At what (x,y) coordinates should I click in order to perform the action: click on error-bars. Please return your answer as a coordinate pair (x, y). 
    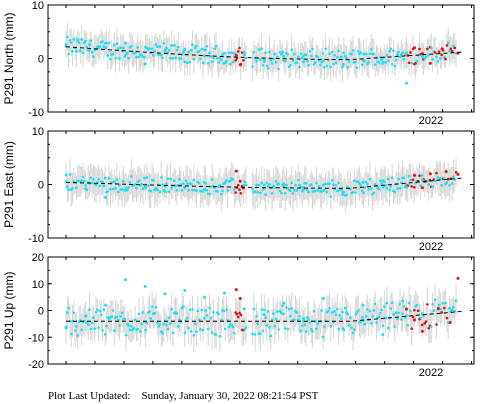
    Looking at the image, I should click on (261, 185).